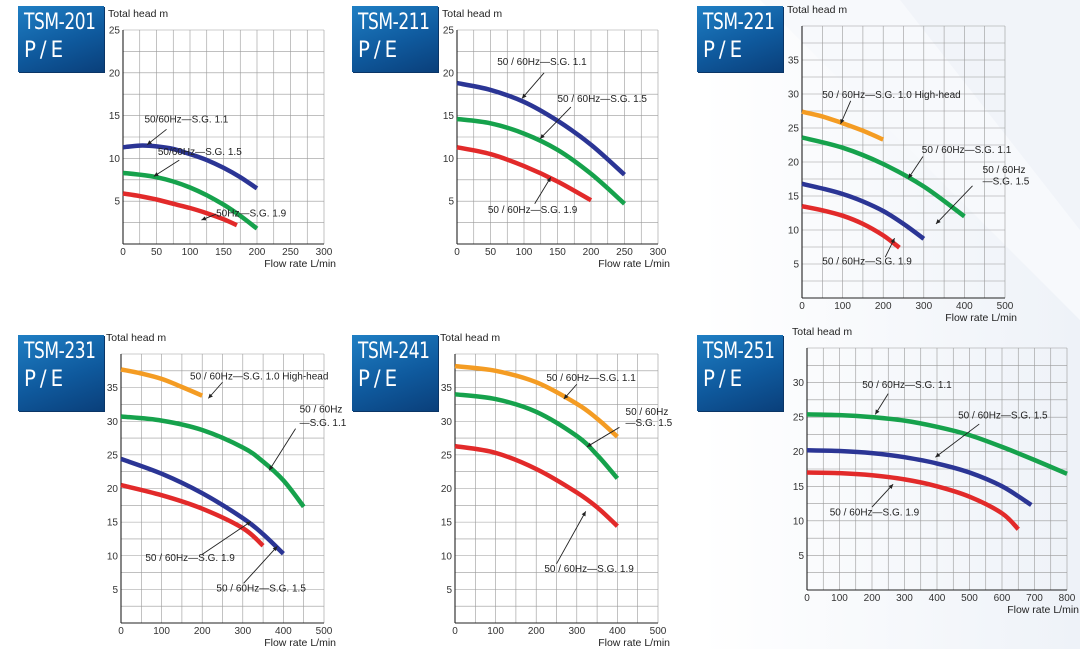 The height and width of the screenshot is (649, 1080). I want to click on y-tick-label: 35, so click(113, 388).